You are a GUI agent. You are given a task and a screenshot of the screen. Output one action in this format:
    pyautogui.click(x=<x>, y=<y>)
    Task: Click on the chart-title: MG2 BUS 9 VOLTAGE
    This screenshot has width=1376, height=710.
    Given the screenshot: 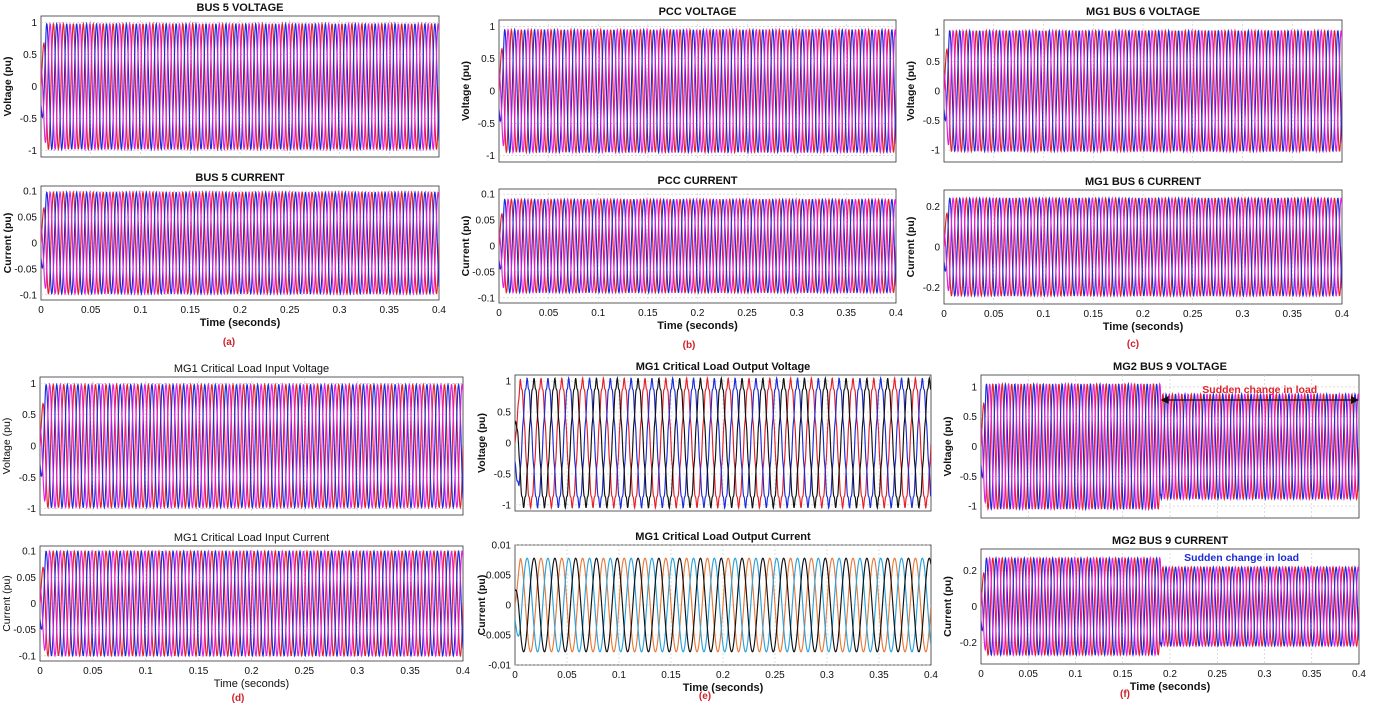 What is the action you would take?
    pyautogui.click(x=1170, y=367)
    